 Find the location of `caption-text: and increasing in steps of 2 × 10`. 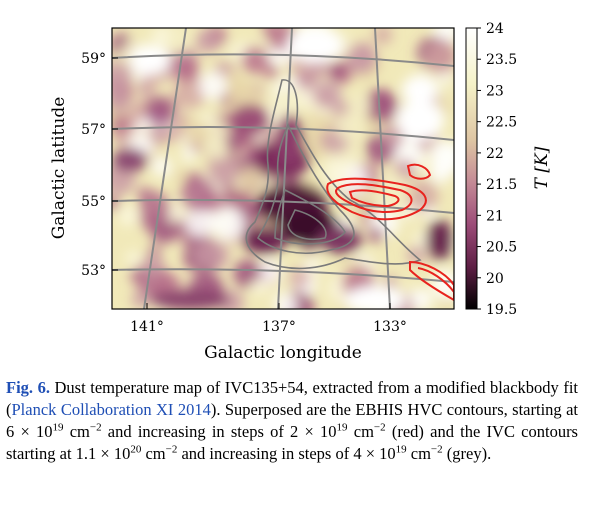

caption-text: and increasing in steps of 2 × 10 is located at coordinates (219, 431).